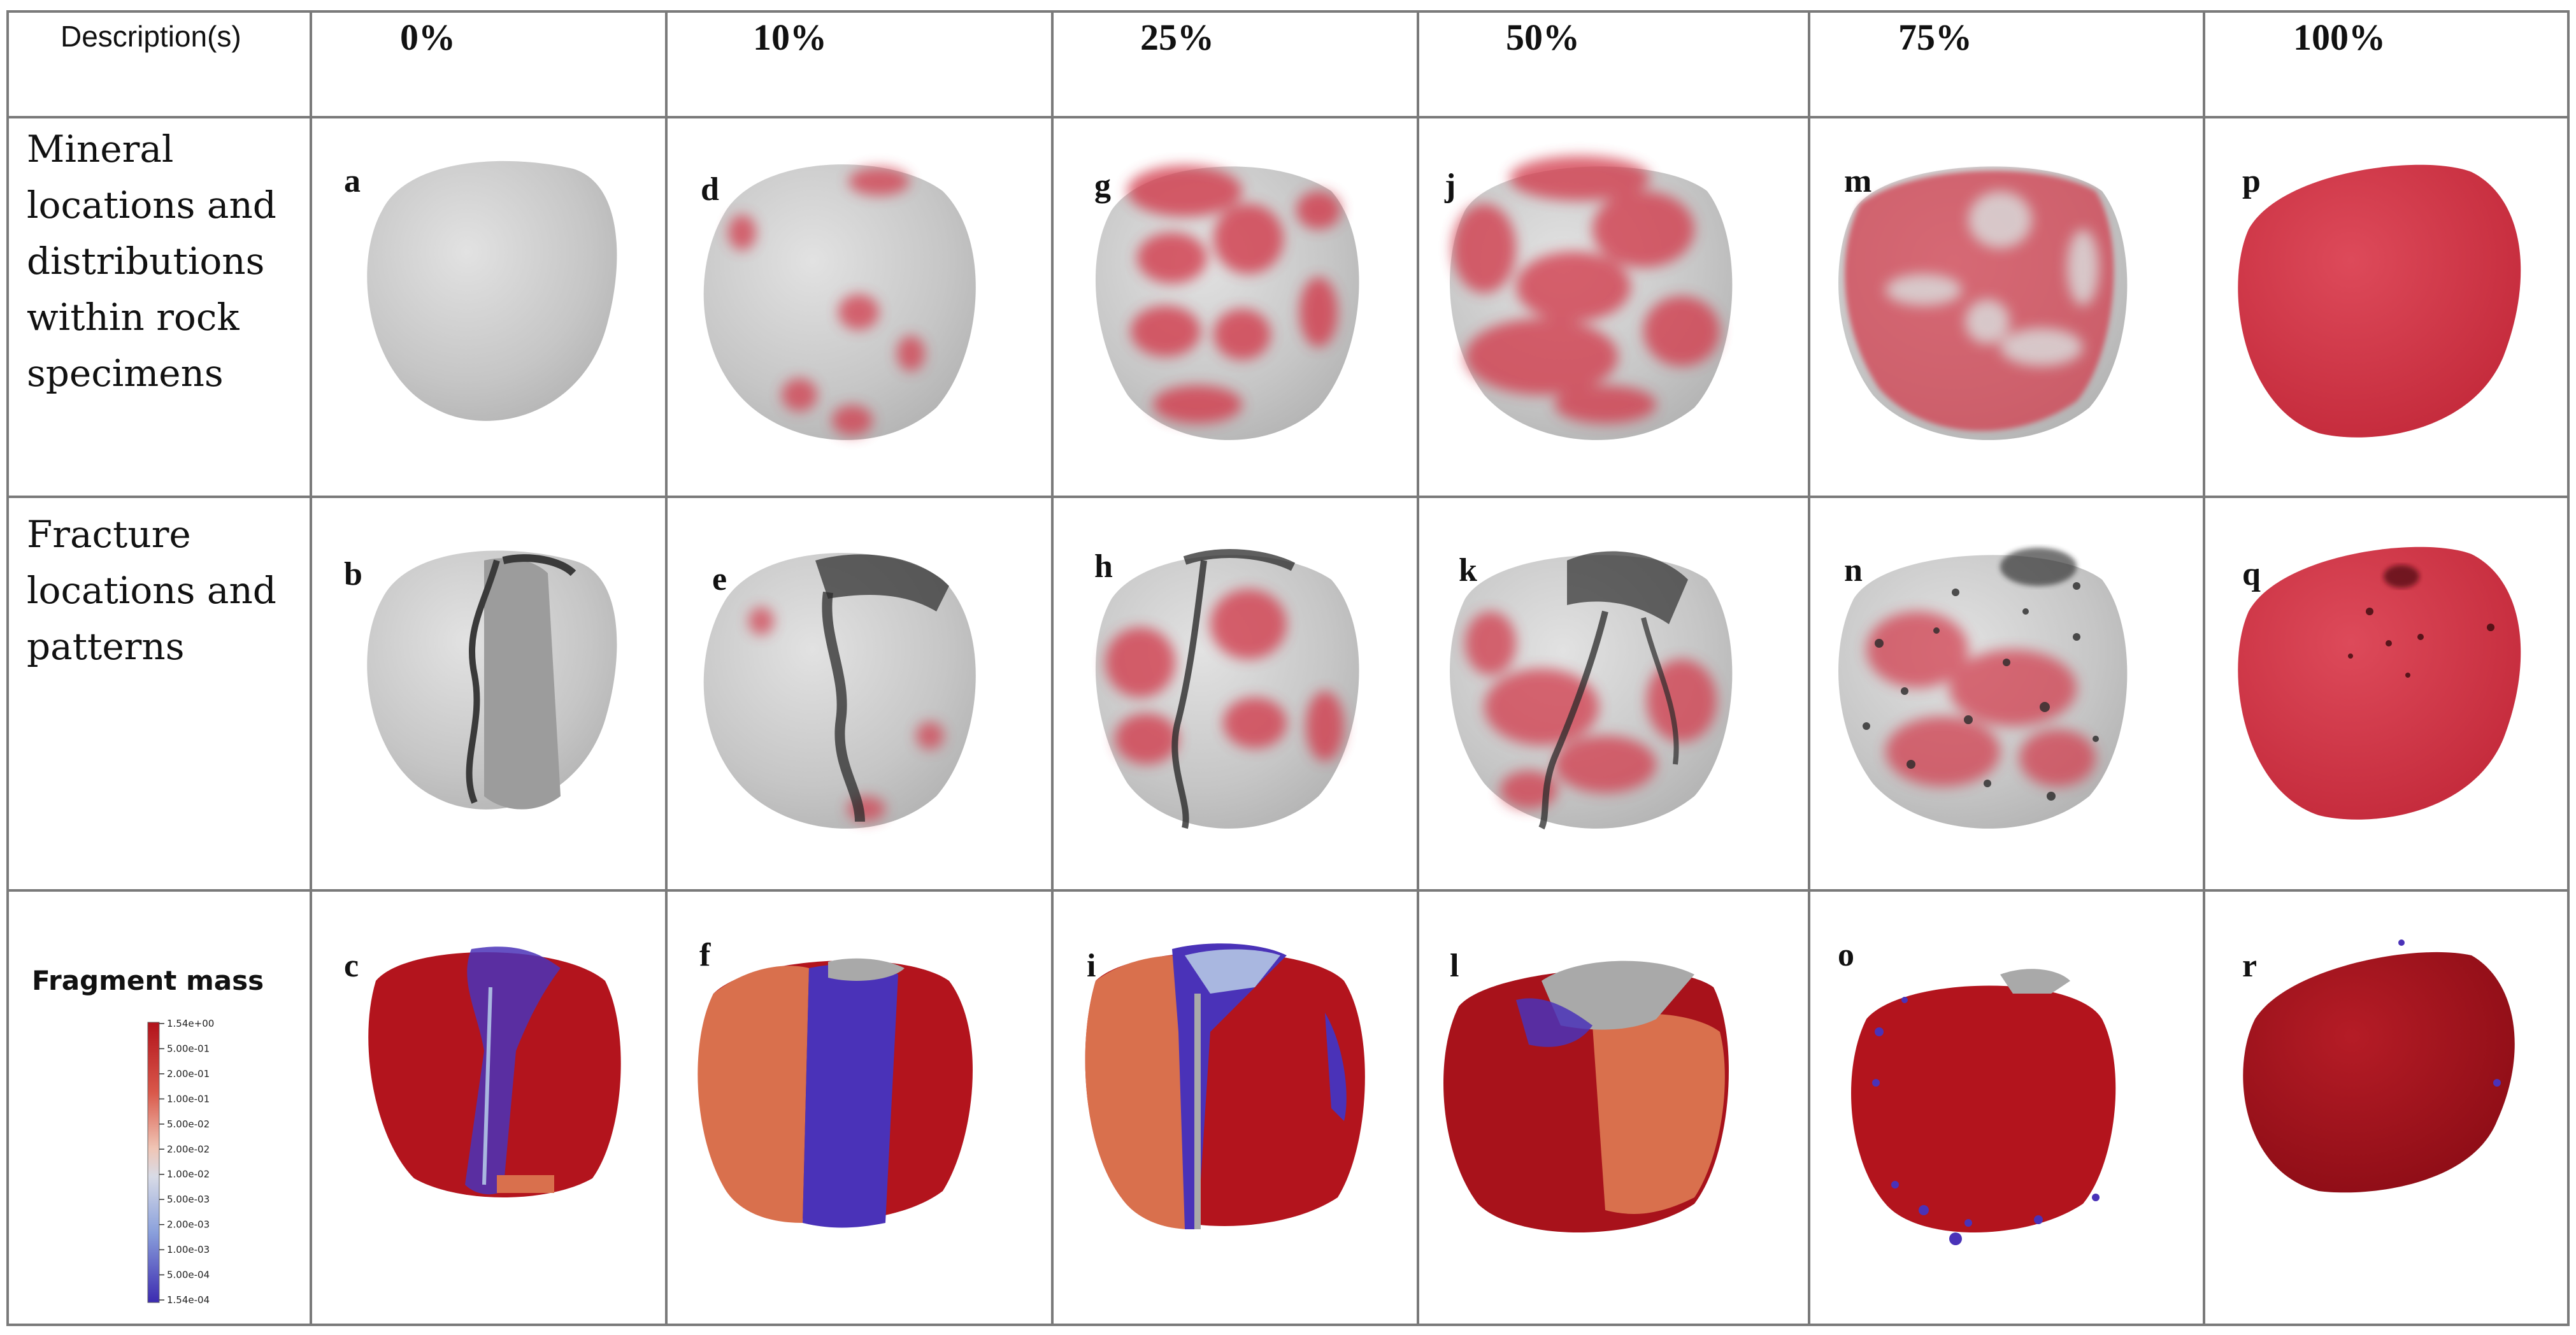  I want to click on legend-tick-label: 2.00e-03, so click(188, 1225).